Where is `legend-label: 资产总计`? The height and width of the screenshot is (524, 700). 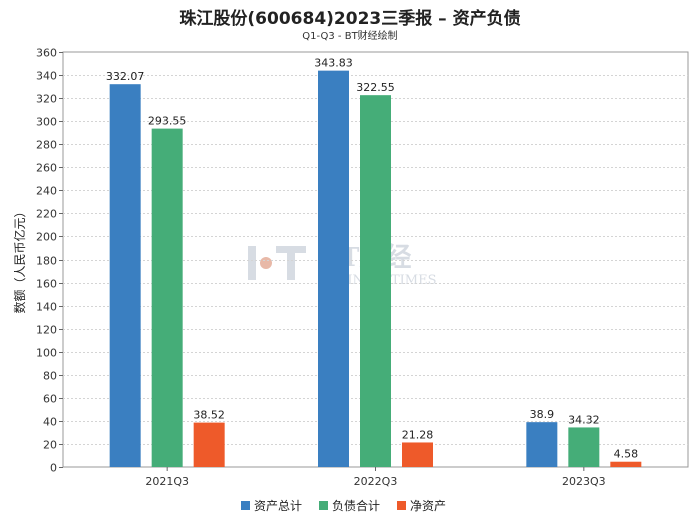 legend-label: 资产总计 is located at coordinates (278, 506).